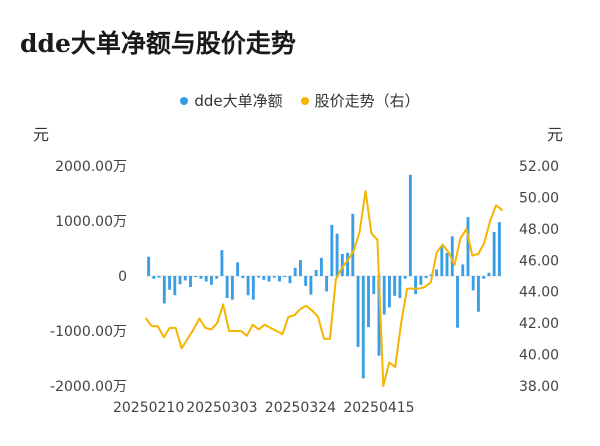 The height and width of the screenshot is (446, 600). Describe the element at coordinates (300, 408) in the screenshot. I see `x-axis-tick: 20250324` at that location.